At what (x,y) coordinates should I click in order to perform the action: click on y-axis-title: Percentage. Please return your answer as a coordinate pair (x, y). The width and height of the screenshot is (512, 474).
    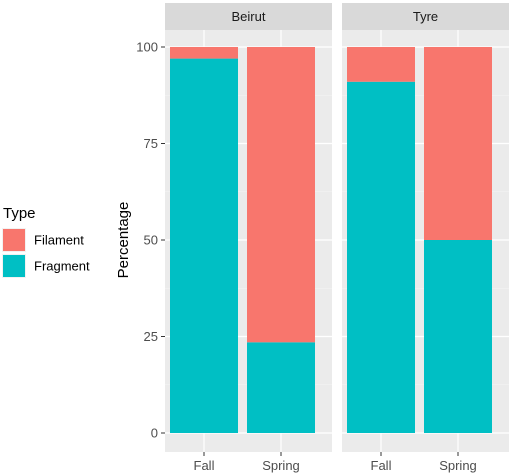
    Looking at the image, I should click on (123, 240).